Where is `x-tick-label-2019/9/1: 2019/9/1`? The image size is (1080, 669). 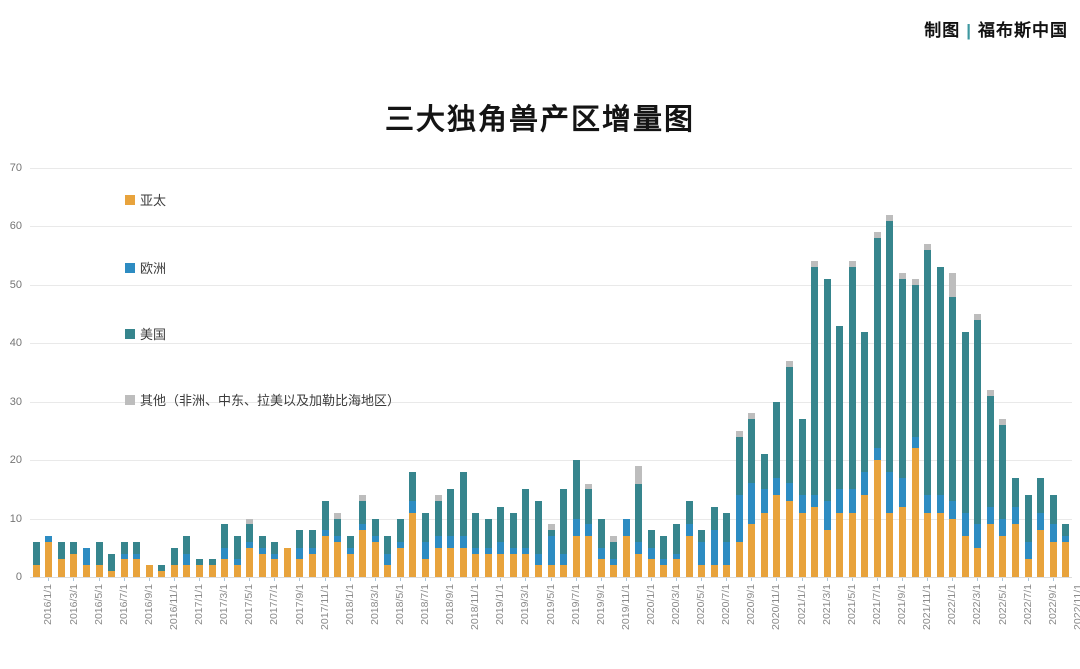
x-tick-label-2019/9/1: 2019/9/1 is located at coordinates (600, 604).